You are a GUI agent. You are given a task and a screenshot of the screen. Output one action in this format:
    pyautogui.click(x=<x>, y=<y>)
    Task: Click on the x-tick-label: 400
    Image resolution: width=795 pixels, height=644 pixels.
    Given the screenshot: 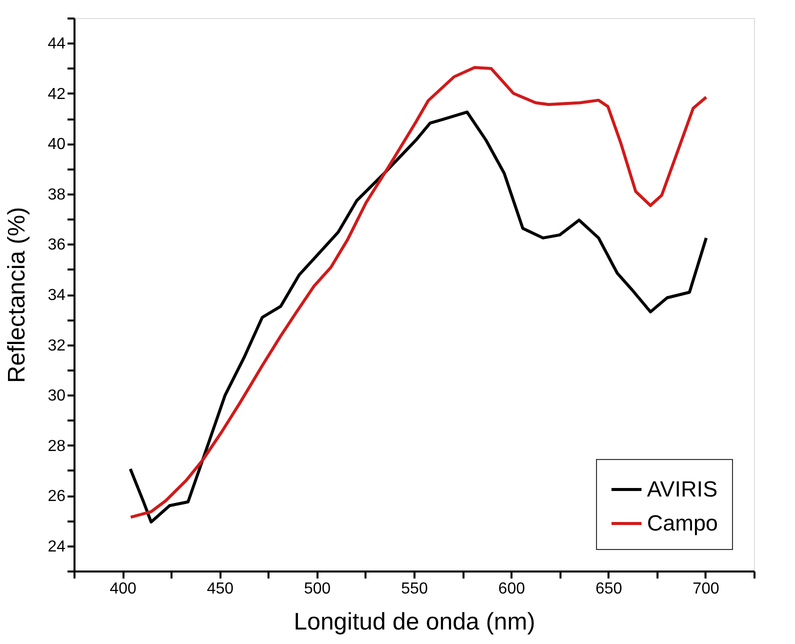 What is the action you would take?
    pyautogui.click(x=123, y=589)
    